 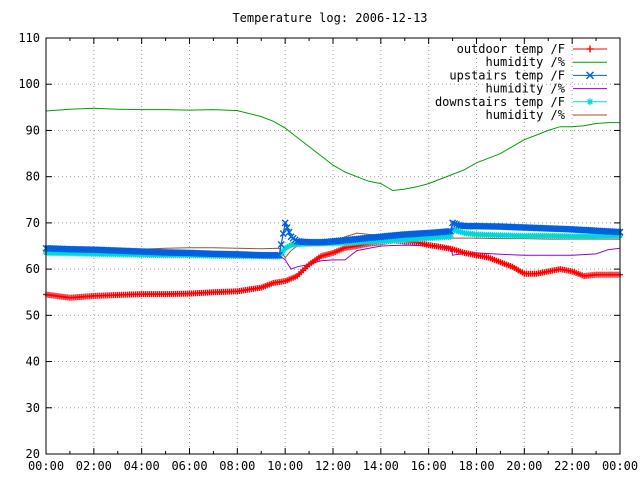 I want to click on chart-title: Temperature log: 2006-12-13, so click(x=329, y=18).